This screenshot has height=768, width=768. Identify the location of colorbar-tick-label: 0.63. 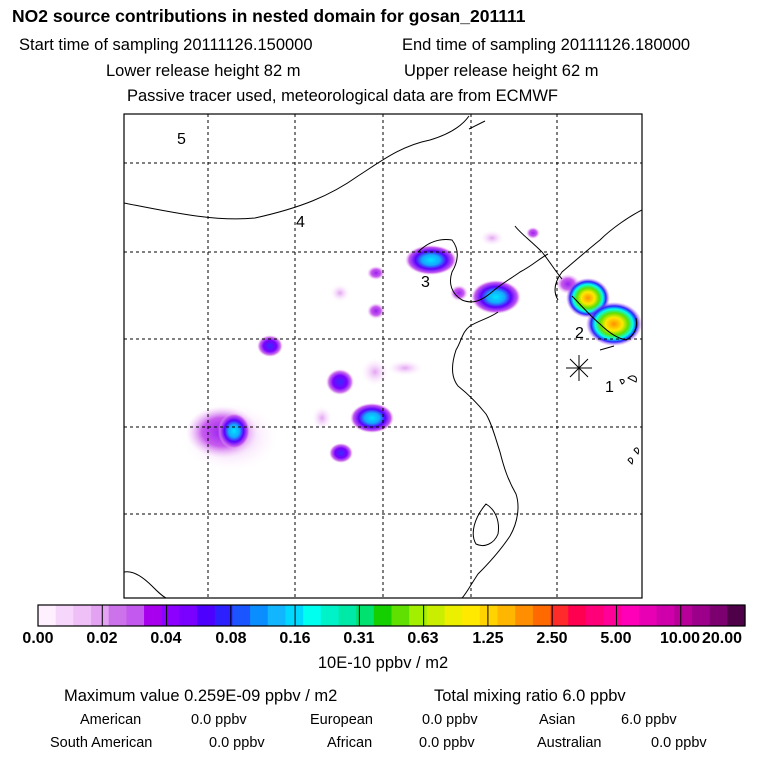
(423, 638).